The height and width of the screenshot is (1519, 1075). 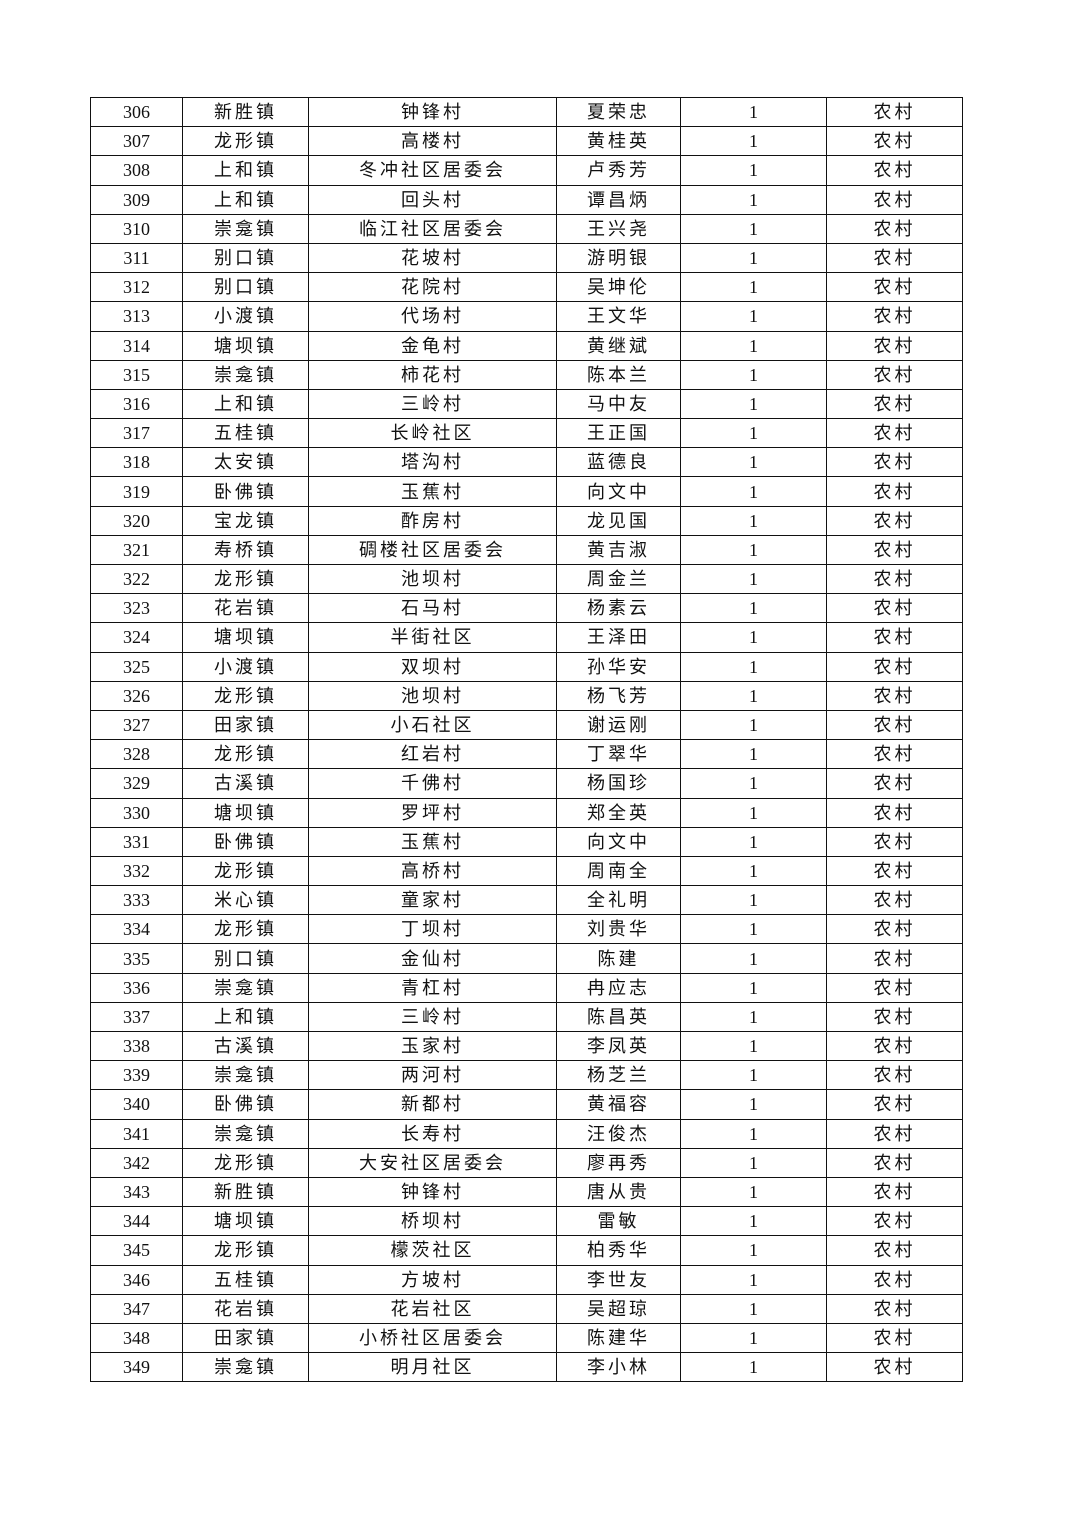 What do you see at coordinates (432, 170) in the screenshot?
I see `village-cell: 冬冲社区居委会` at bounding box center [432, 170].